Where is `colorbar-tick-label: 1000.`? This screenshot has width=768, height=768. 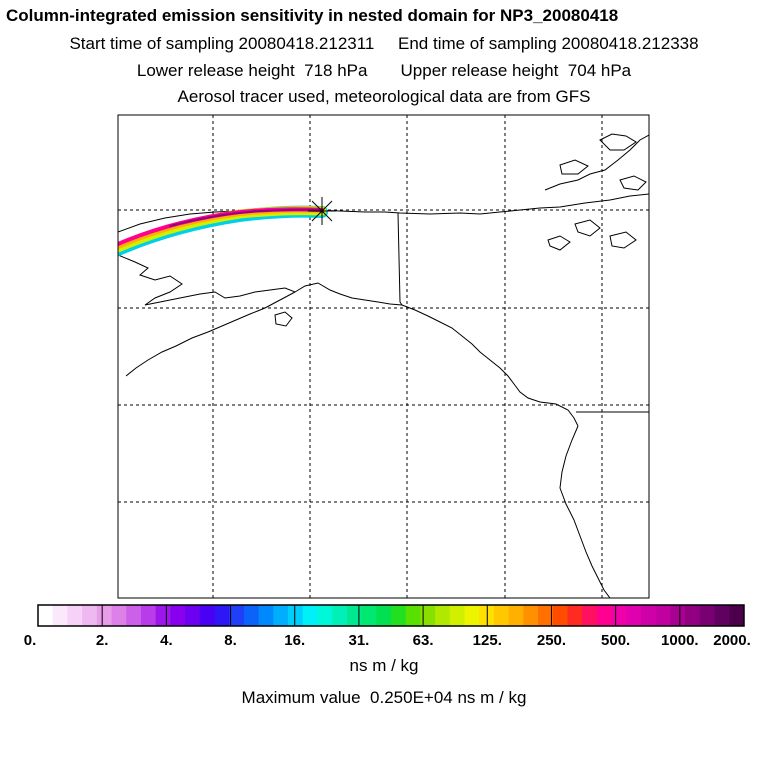
colorbar-tick-label: 1000. is located at coordinates (680, 640).